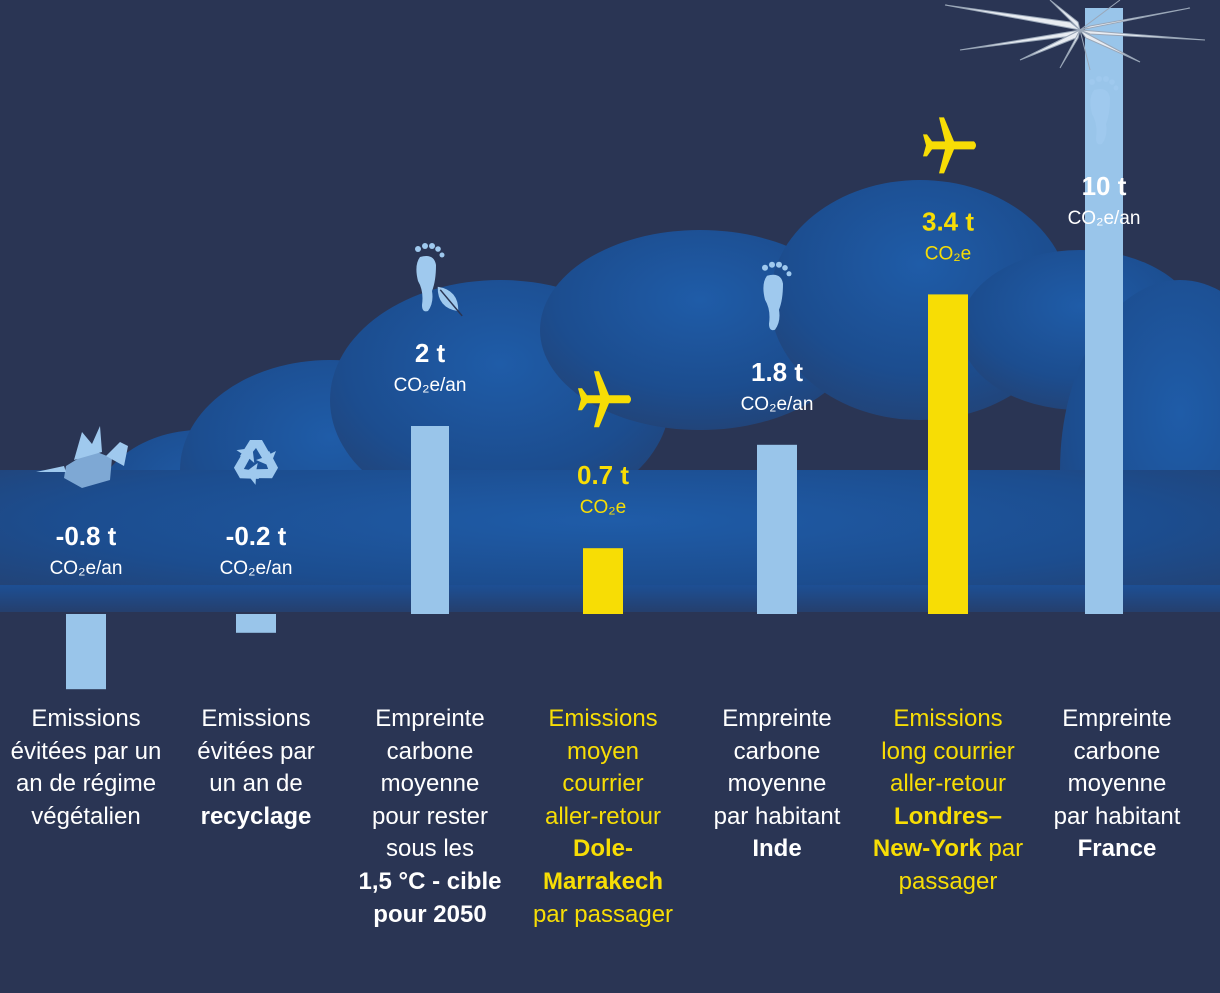 Image resolution: width=1220 pixels, height=993 pixels. Describe the element at coordinates (777, 529) in the screenshot. I see `bar-india` at that location.